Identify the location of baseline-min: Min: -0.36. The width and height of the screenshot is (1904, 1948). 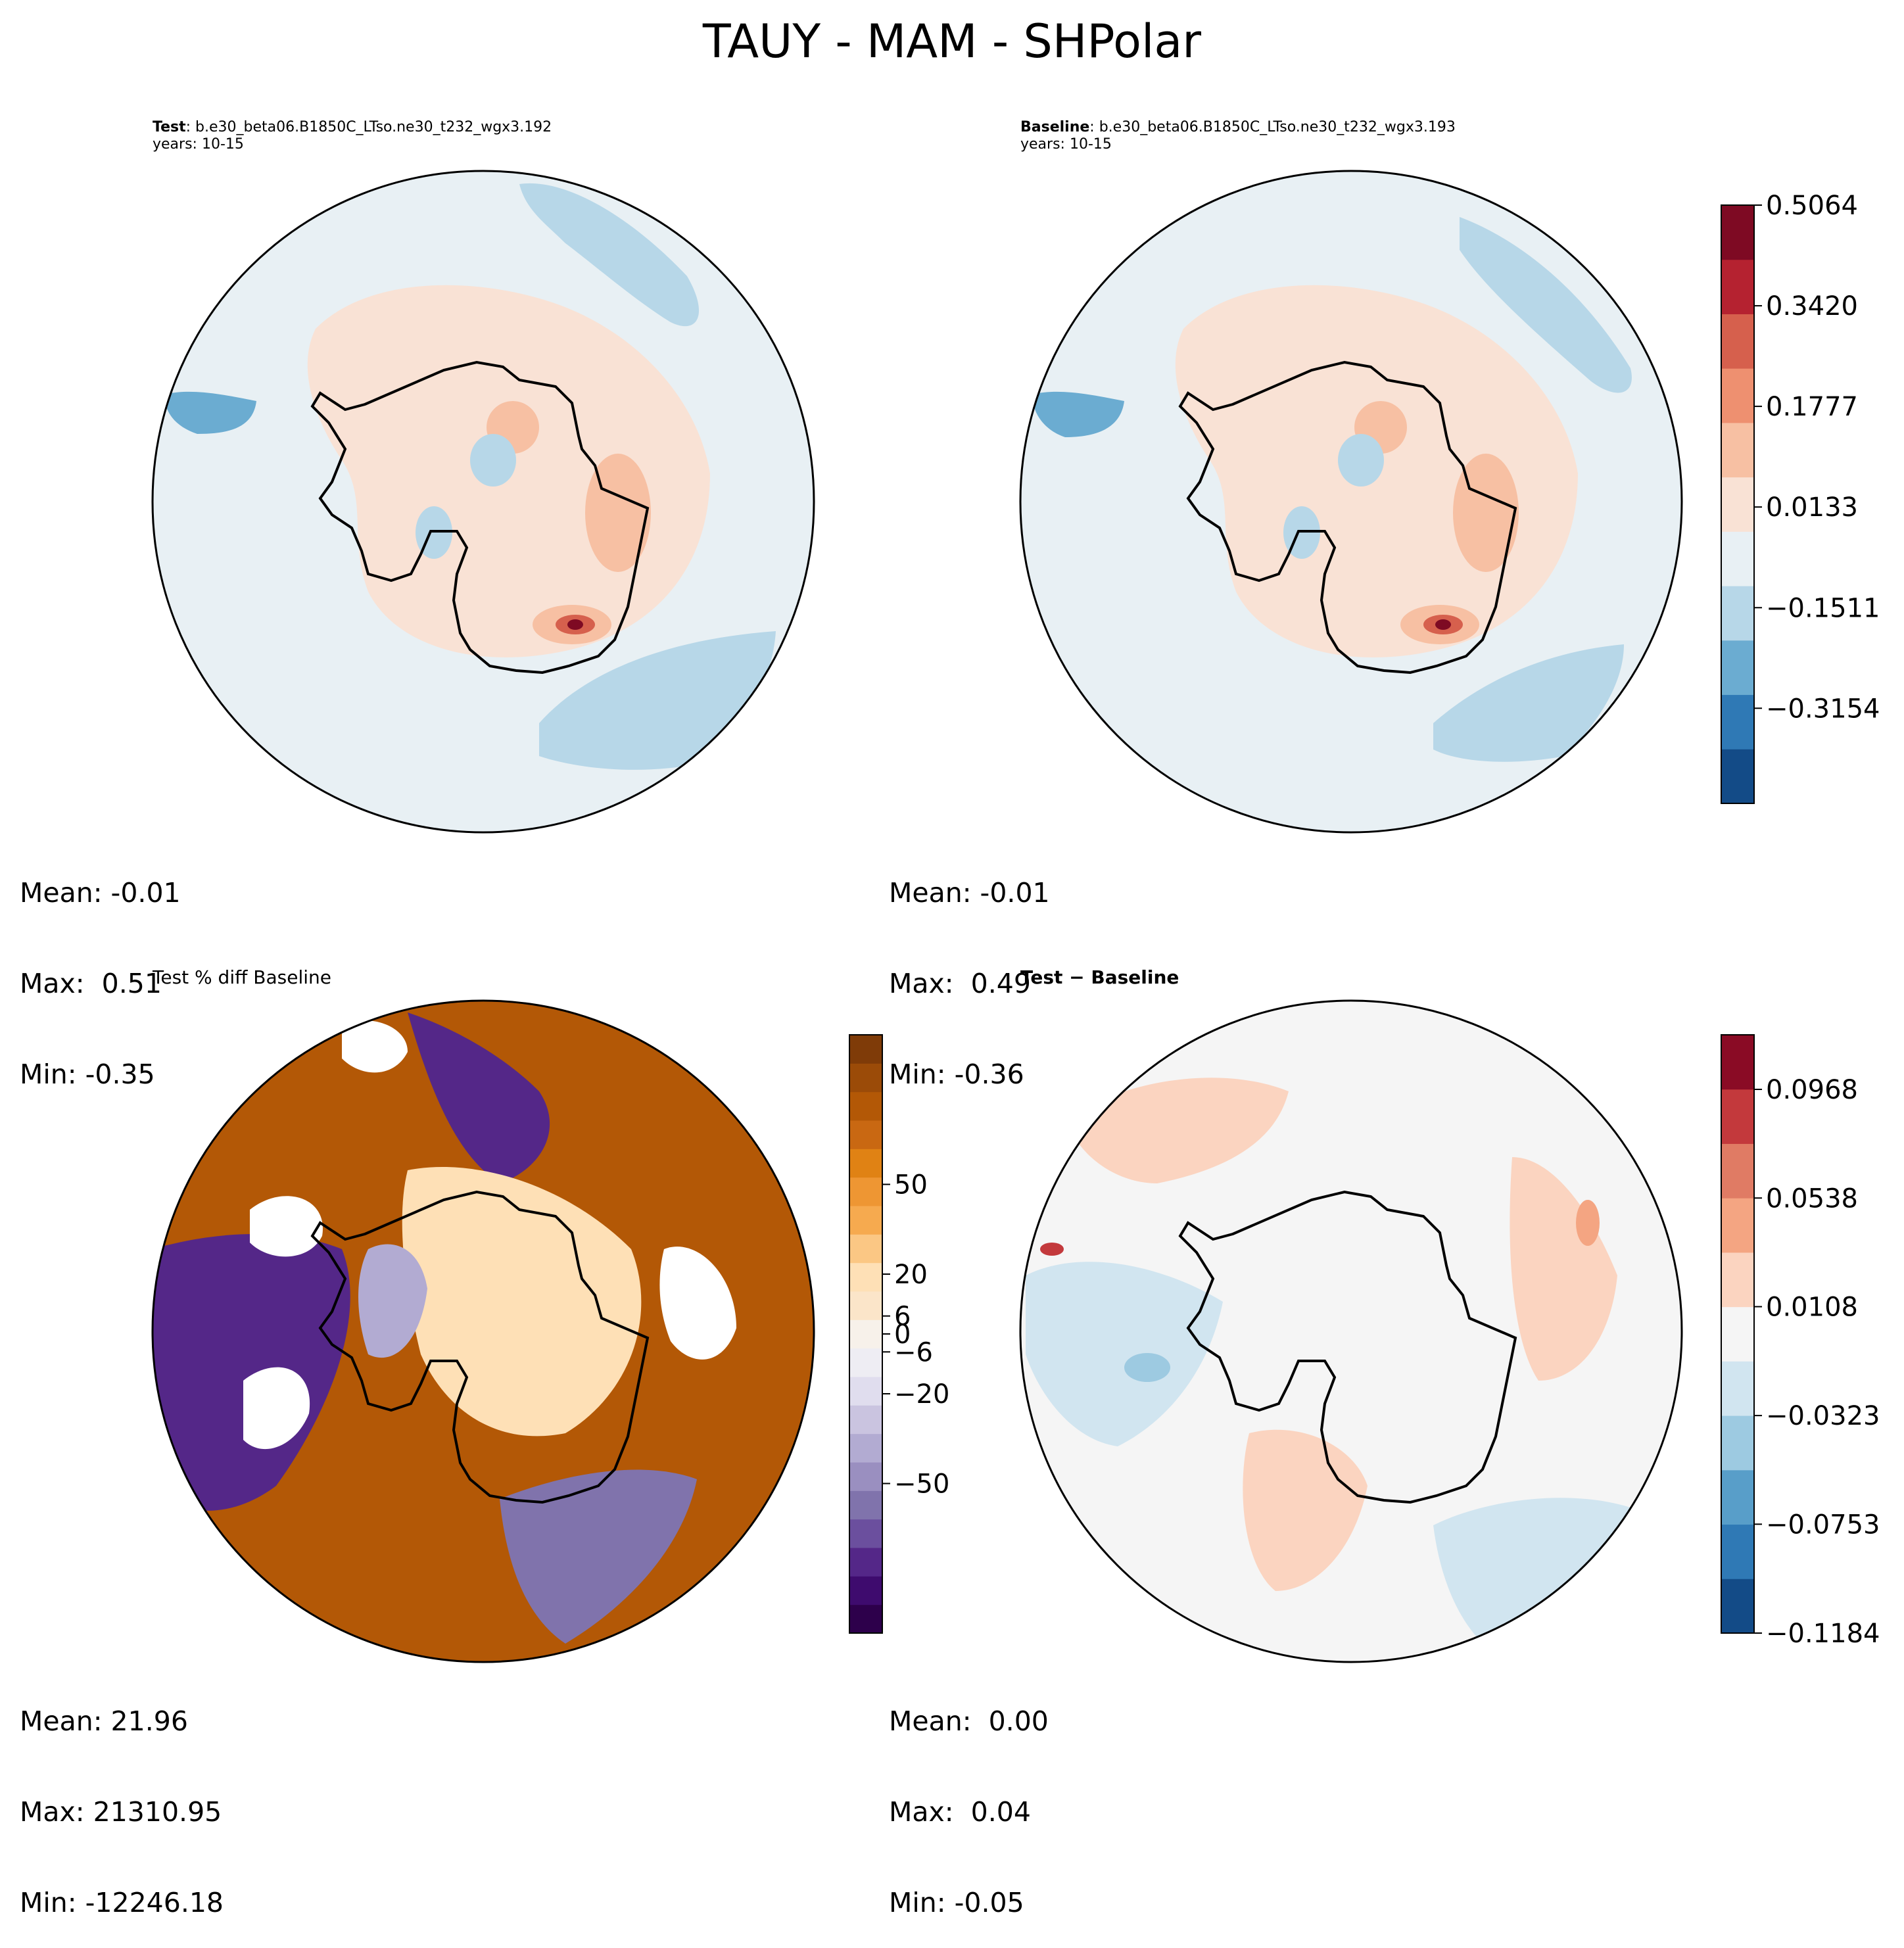
(956, 1074).